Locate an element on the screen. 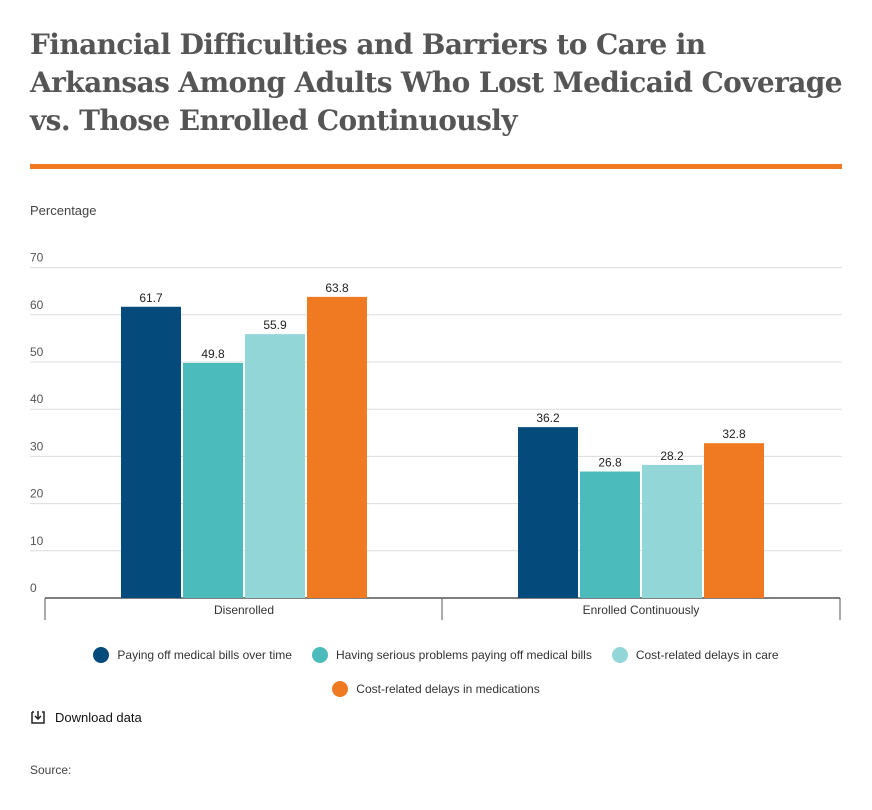 The image size is (872, 810). legend-item: Paying off medical bills over time is located at coordinates (192, 655).